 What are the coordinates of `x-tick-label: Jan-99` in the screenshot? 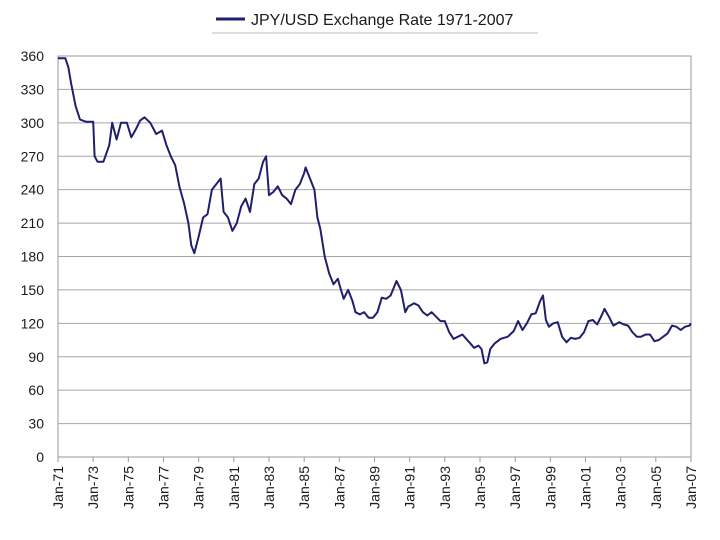 It's located at (550, 487).